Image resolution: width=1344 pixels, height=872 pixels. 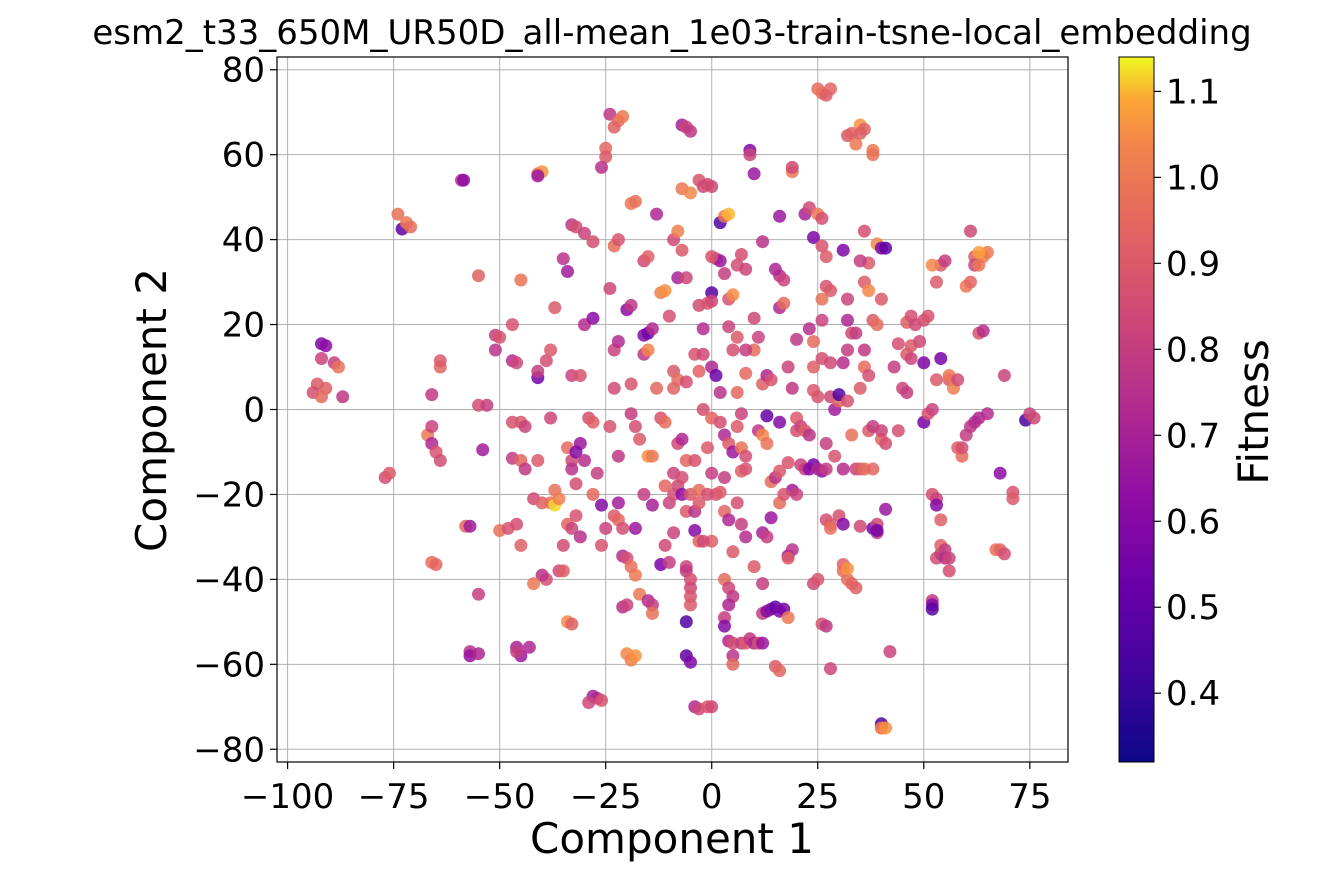 I want to click on y-tick-label: −80, so click(x=229, y=750).